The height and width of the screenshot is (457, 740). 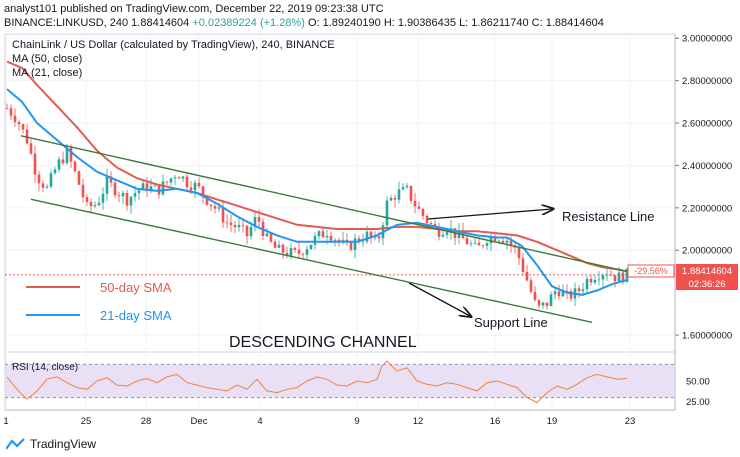 I want to click on countdown-box, so click(x=707, y=283).